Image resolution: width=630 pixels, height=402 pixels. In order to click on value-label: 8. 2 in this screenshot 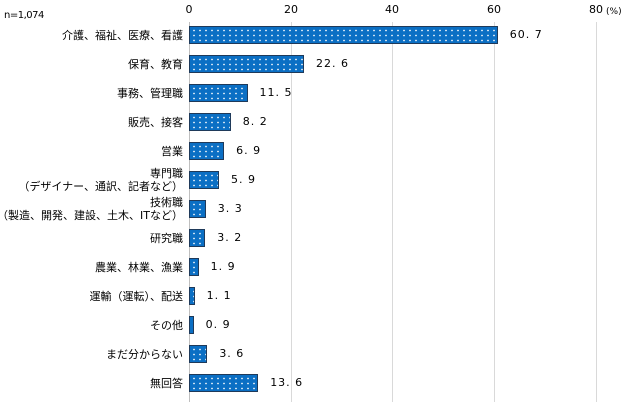, I will do `click(255, 121)`.